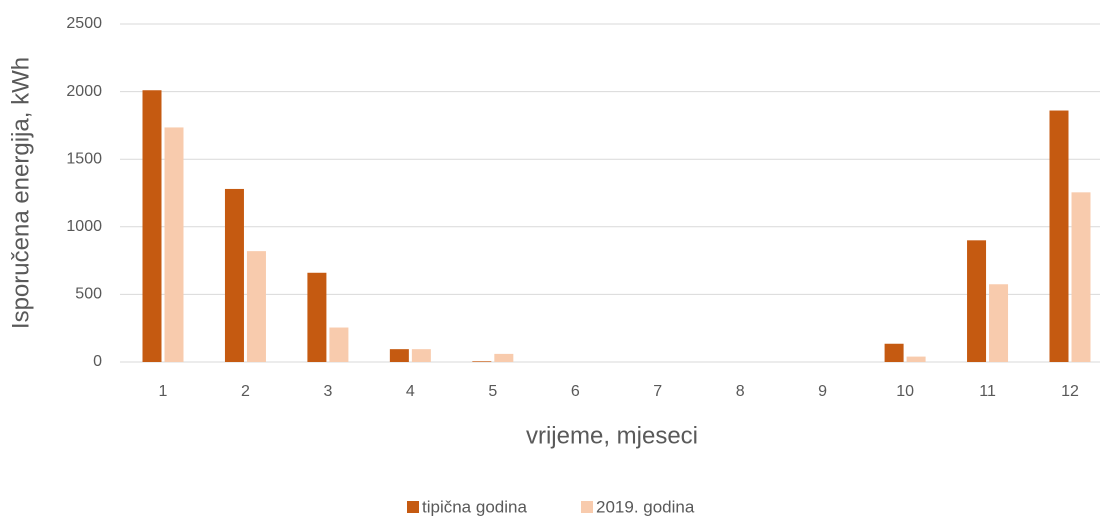 The image size is (1100, 520). Describe the element at coordinates (474, 506) in the screenshot. I see `legend-label: tipična godina` at that location.